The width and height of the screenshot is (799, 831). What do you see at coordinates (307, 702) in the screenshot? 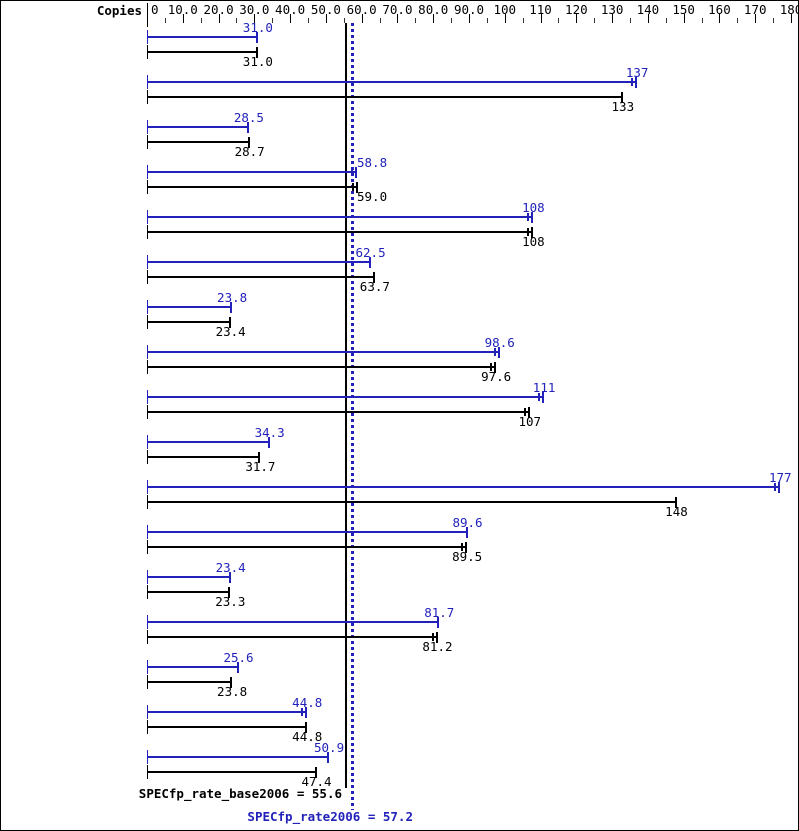
I see `peak-value-label: 44.8` at bounding box center [307, 702].